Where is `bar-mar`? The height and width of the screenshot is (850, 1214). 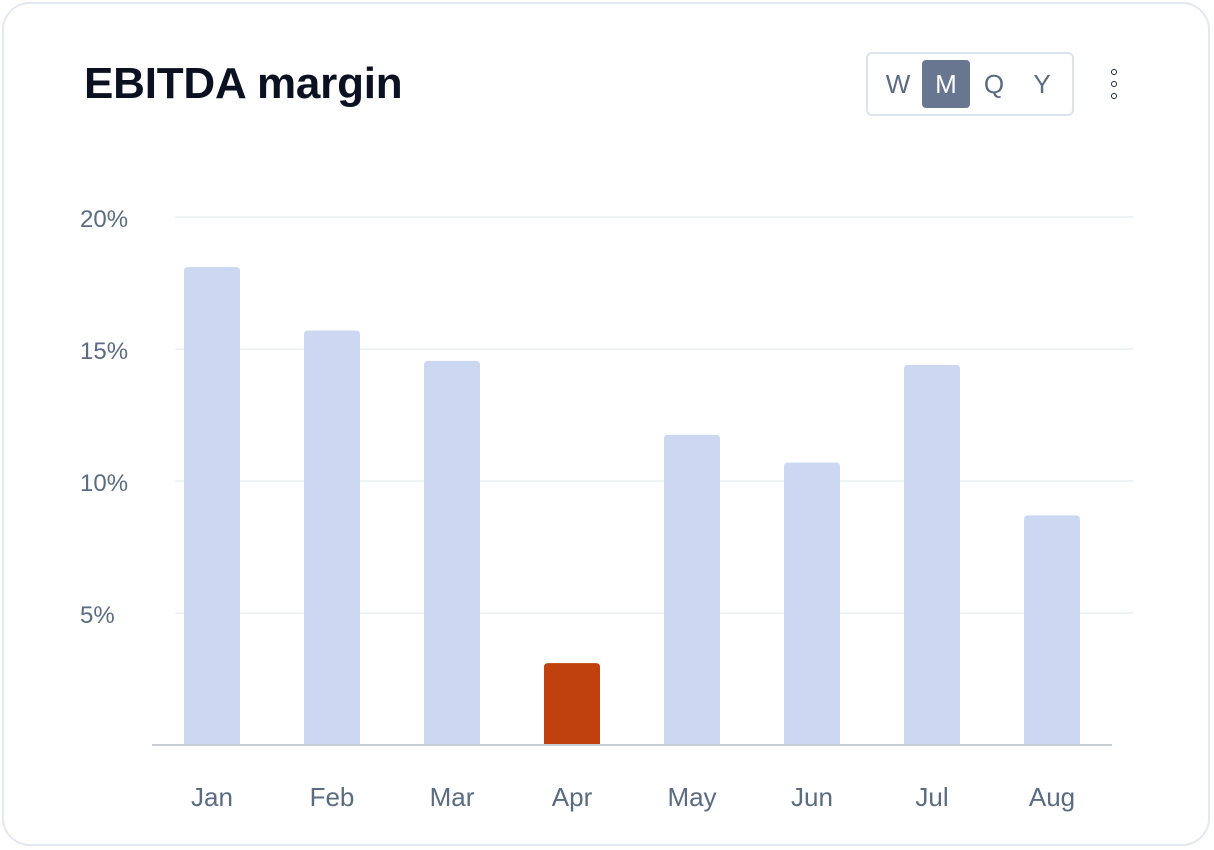 bar-mar is located at coordinates (452, 552).